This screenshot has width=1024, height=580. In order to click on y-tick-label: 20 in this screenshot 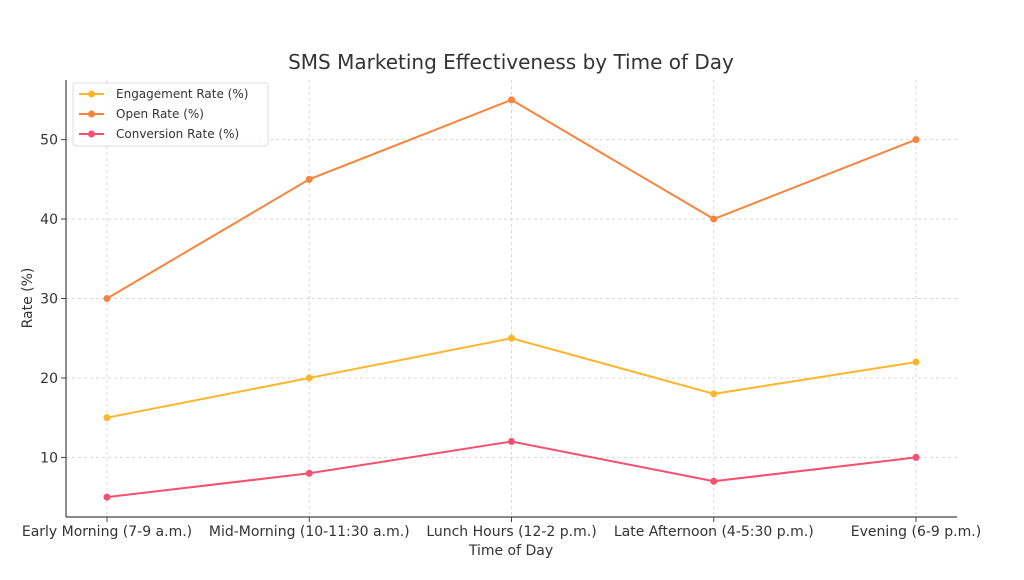, I will do `click(49, 379)`.